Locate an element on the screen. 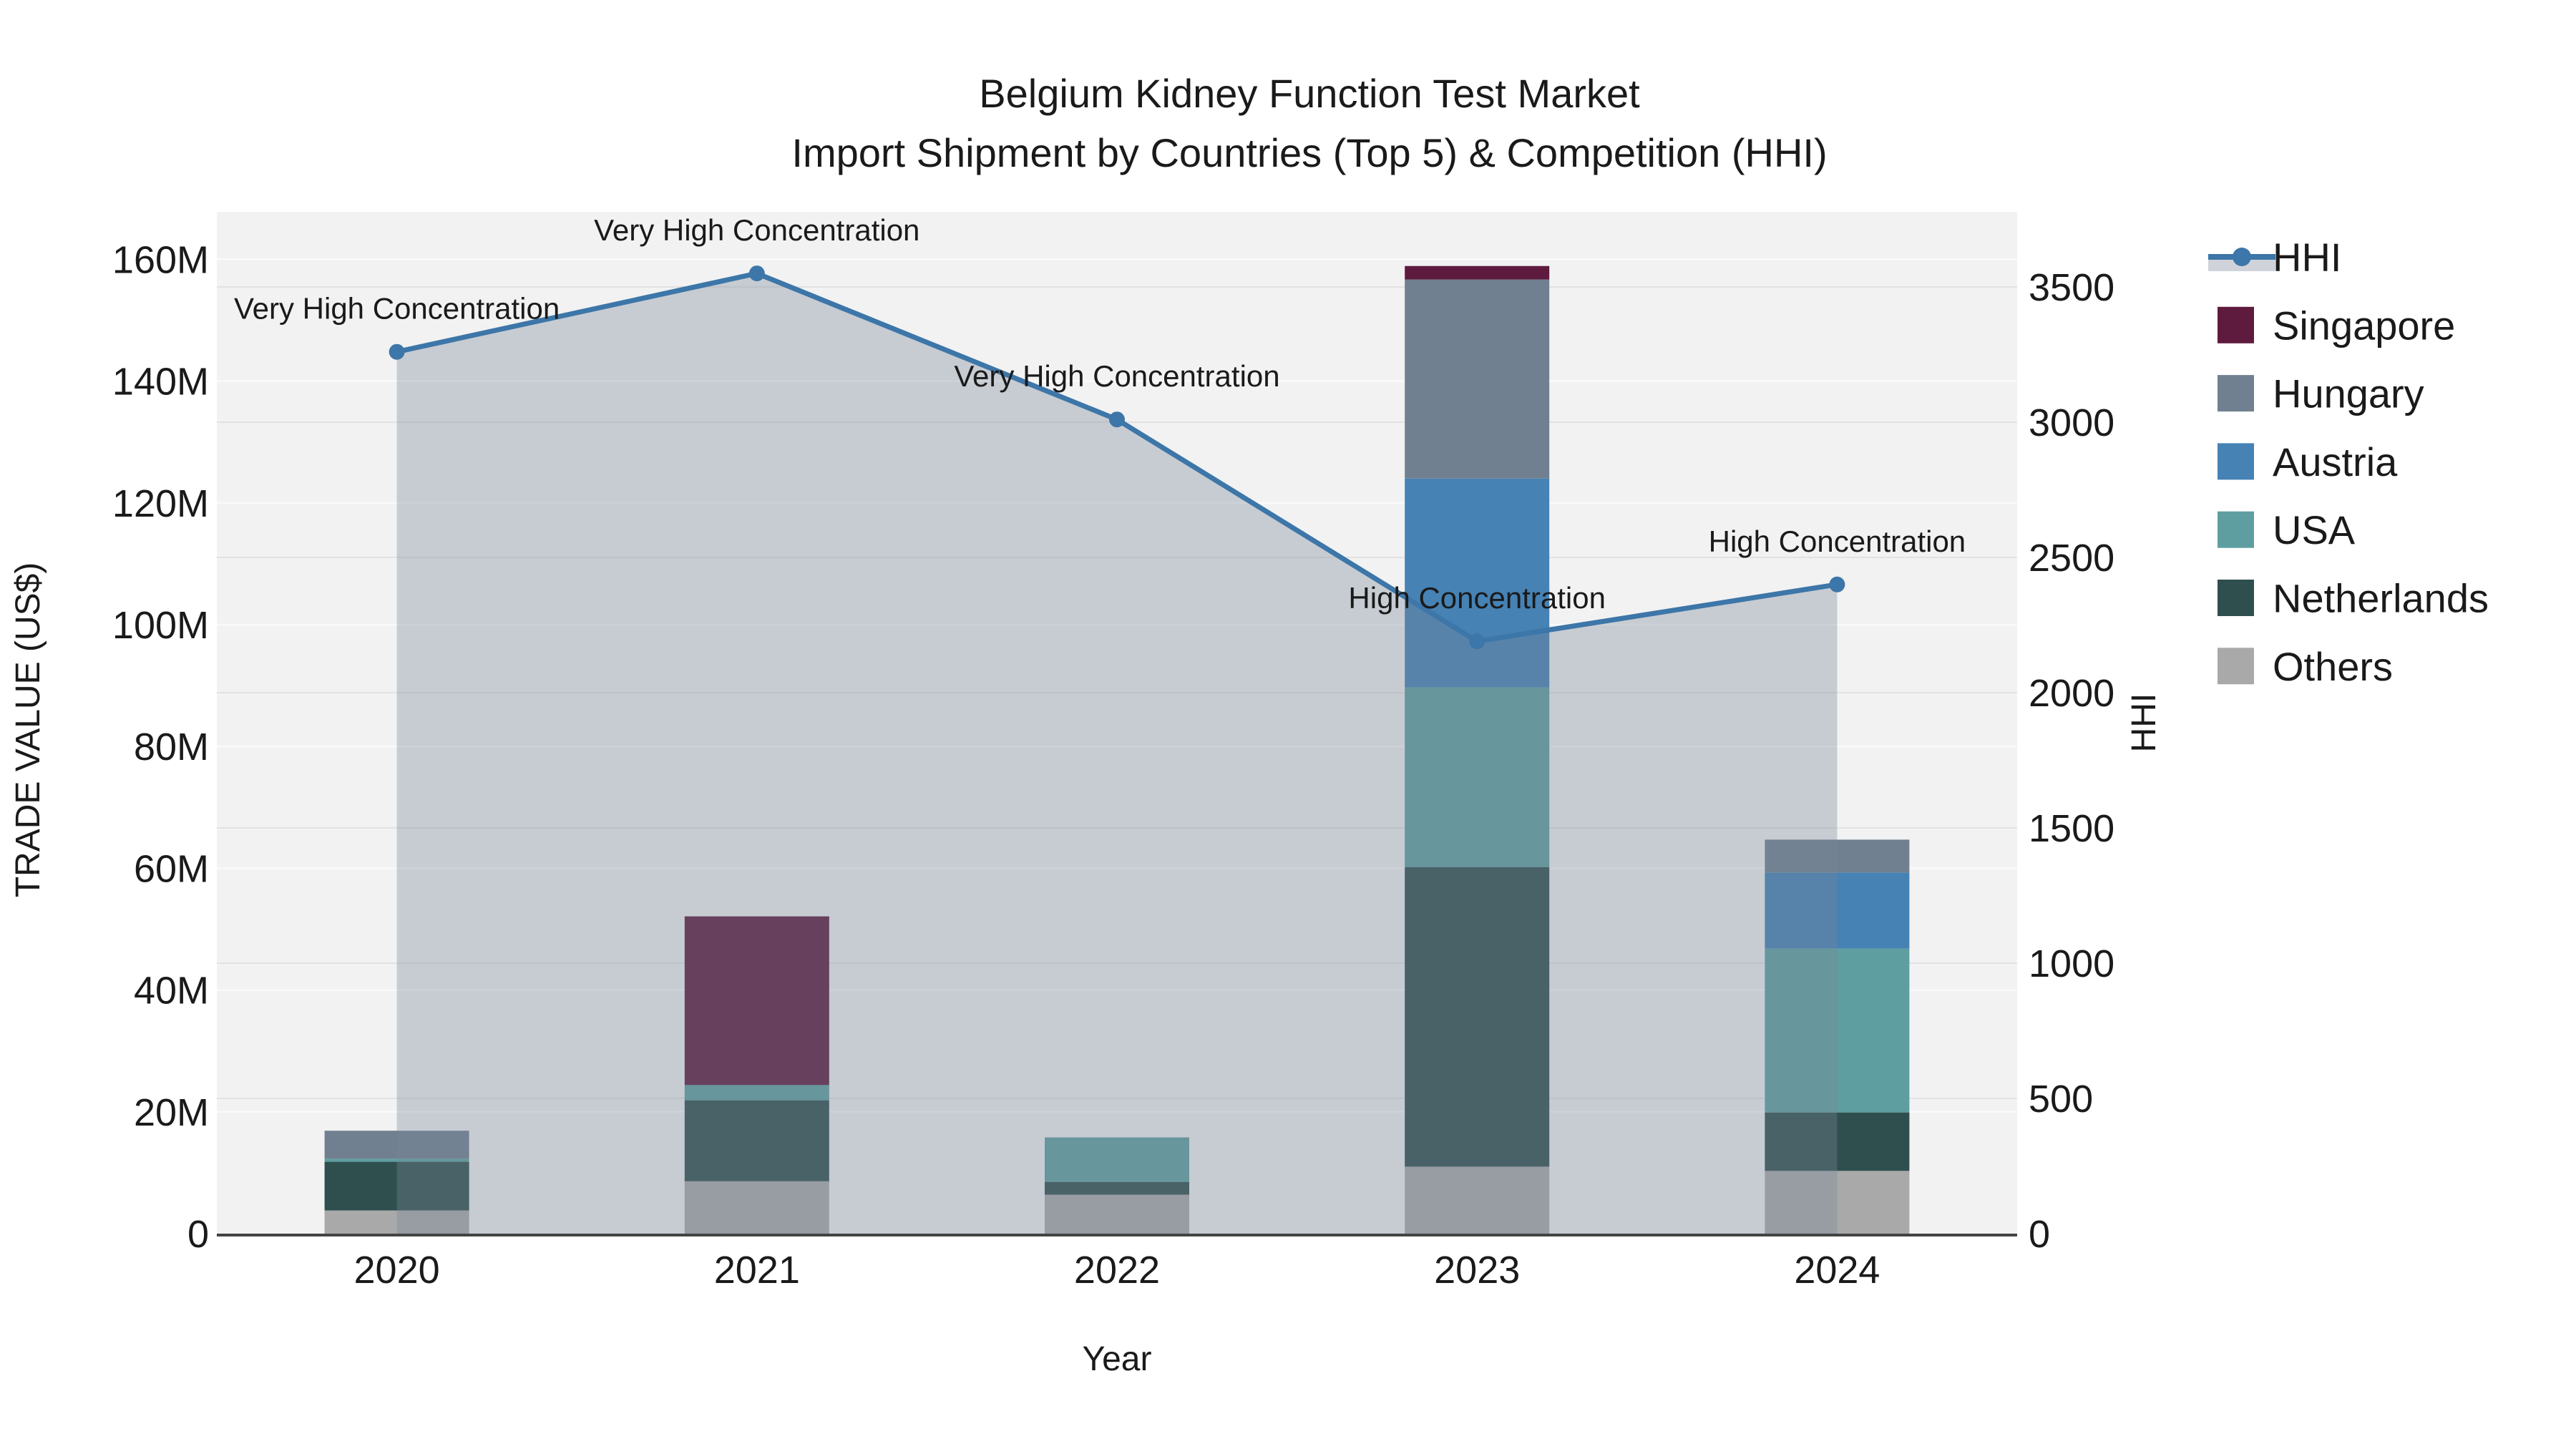 The height and width of the screenshot is (1449, 2576). bar-segment-2021-usa is located at coordinates (756, 1093).